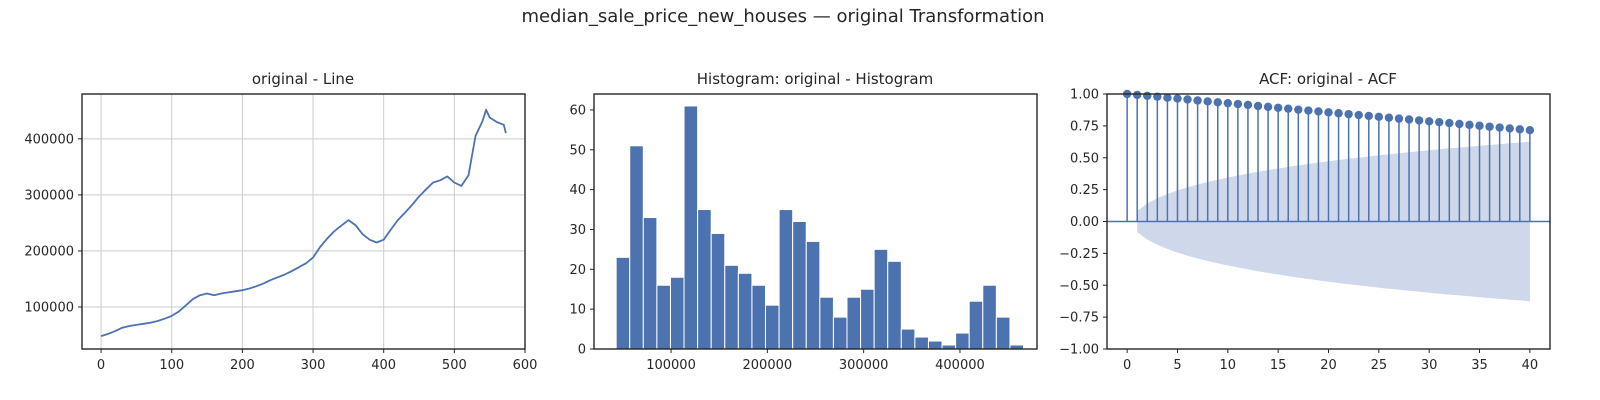 This screenshot has height=400, width=1600. Describe the element at coordinates (768, 365) in the screenshot. I see `histogram-x-tick-label: 200000` at that location.